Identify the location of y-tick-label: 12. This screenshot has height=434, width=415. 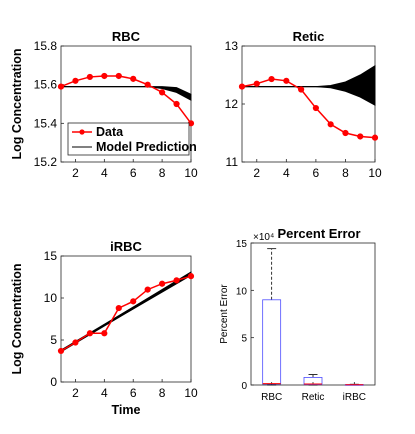
(232, 104).